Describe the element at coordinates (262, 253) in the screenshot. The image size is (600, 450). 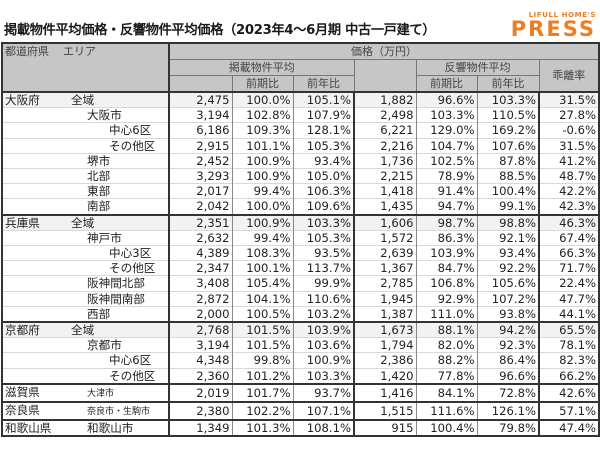
I see `listing-qoq: 108.3%` at that location.